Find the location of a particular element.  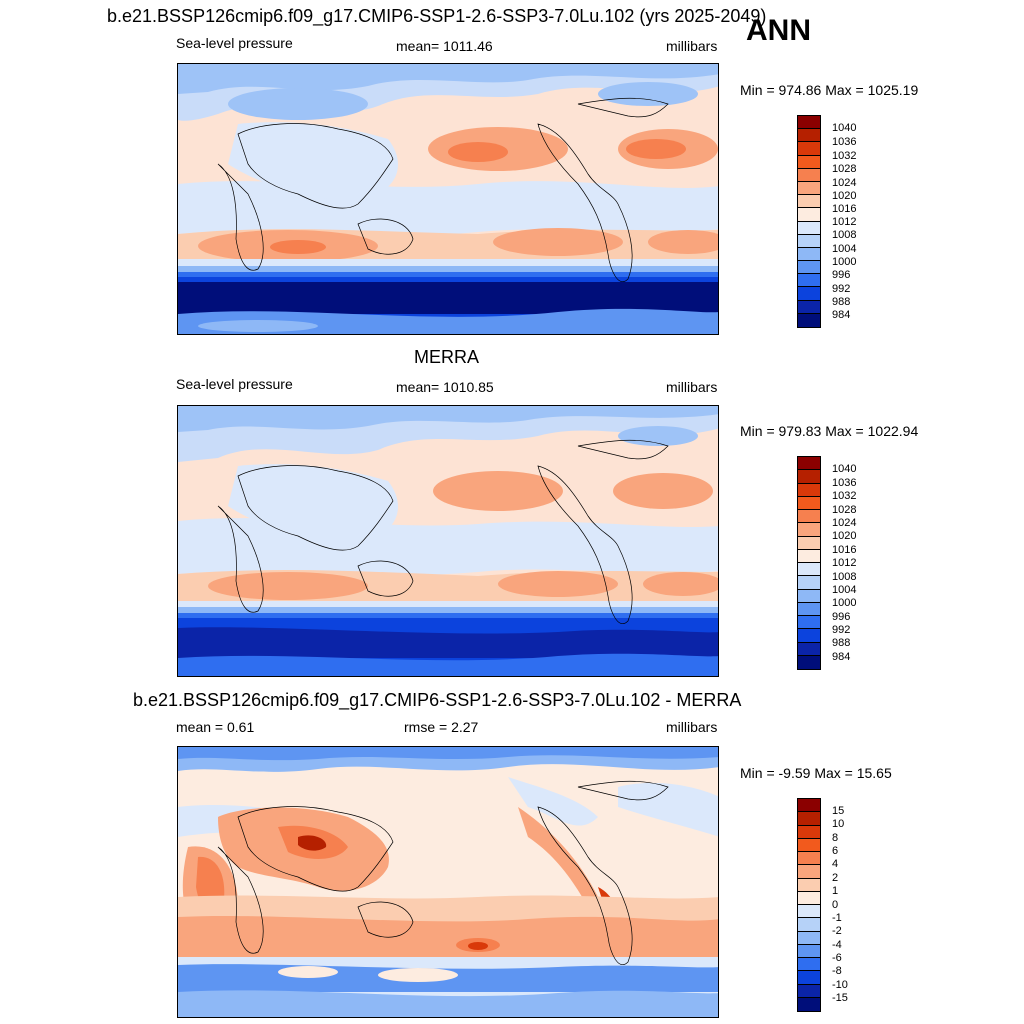

panel1-units-label: millibars is located at coordinates (692, 46).